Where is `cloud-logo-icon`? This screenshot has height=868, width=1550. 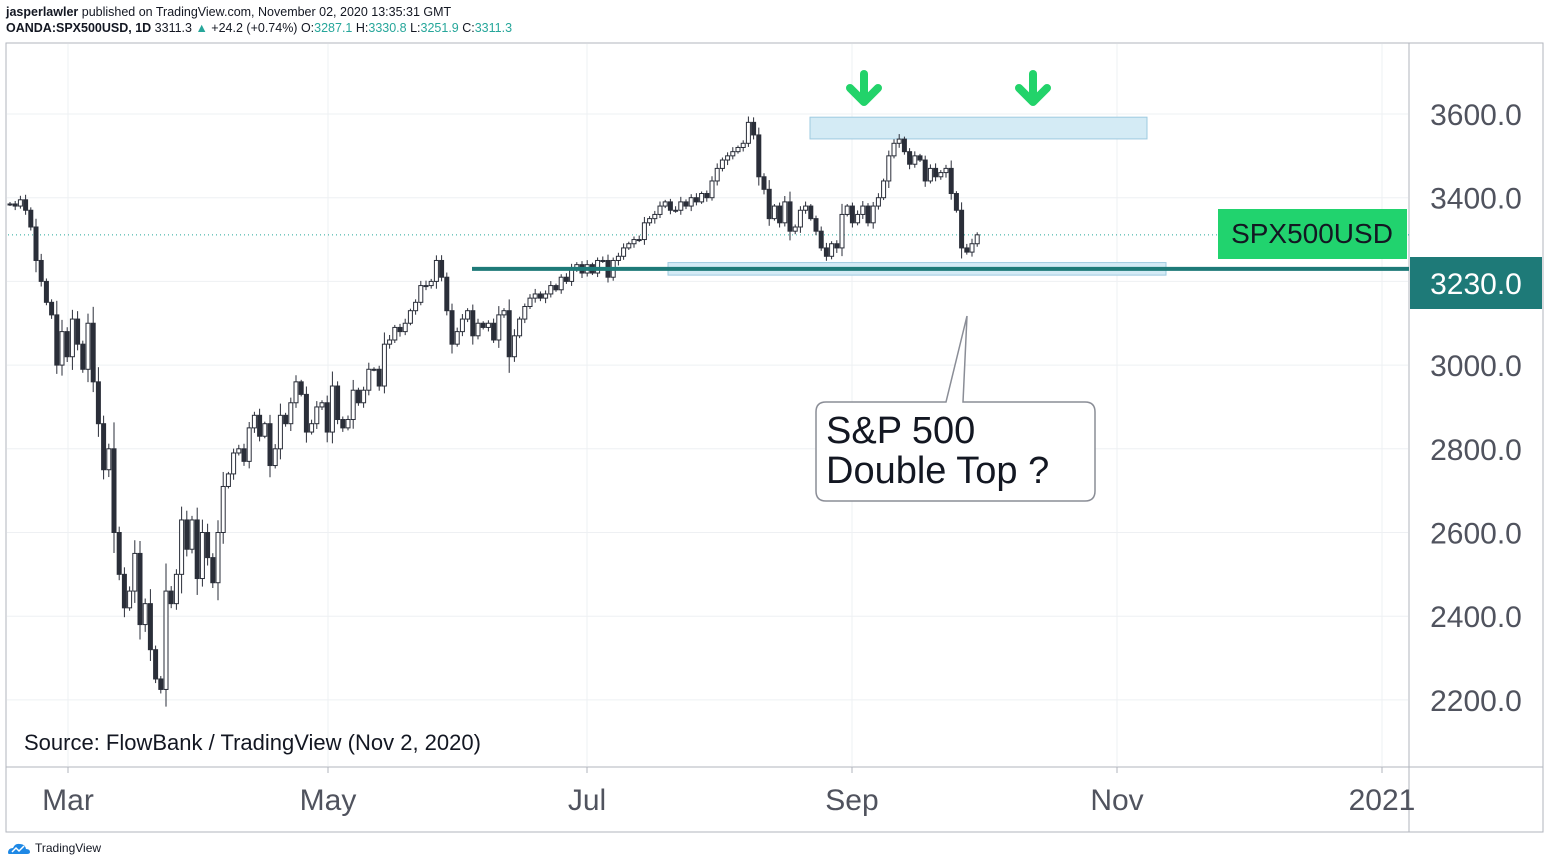
cloud-logo-icon is located at coordinates (19, 848).